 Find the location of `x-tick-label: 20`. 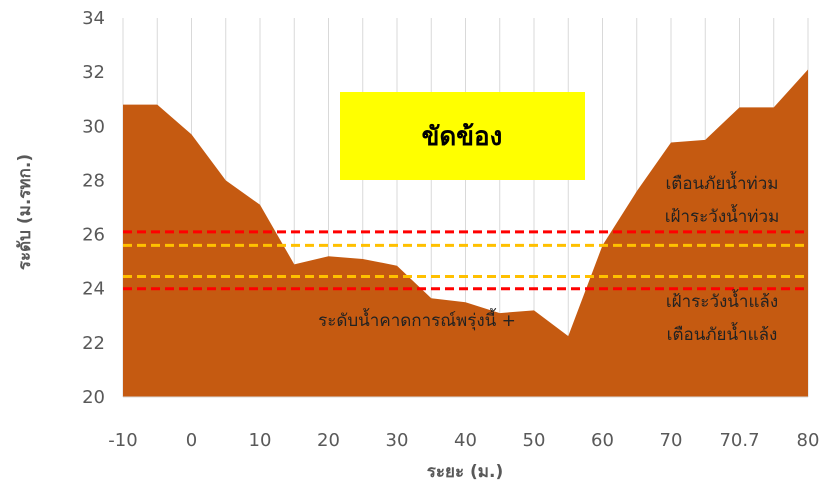

x-tick-label: 20 is located at coordinates (328, 440).